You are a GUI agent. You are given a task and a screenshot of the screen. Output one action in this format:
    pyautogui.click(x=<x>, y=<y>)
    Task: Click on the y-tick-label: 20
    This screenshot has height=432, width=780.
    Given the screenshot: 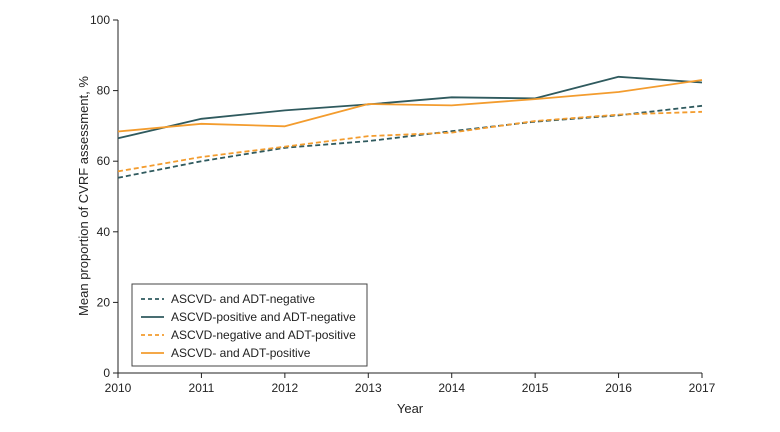 What is the action you would take?
    pyautogui.click(x=104, y=302)
    